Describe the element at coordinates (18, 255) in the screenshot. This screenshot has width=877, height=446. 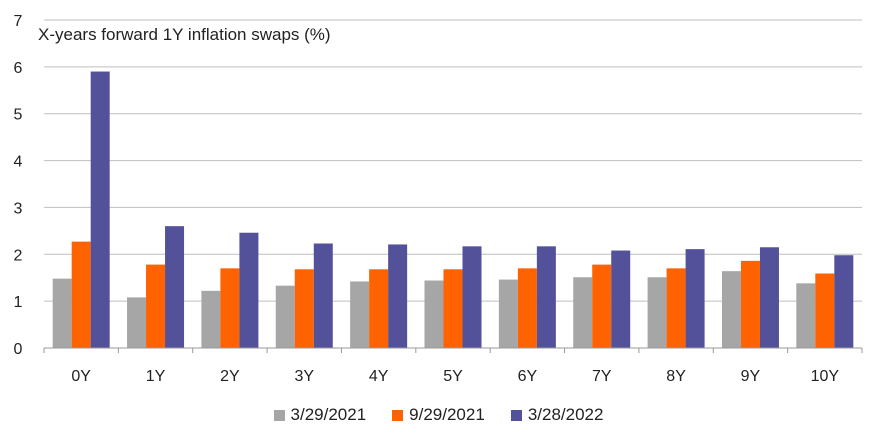
I see `y-tick-label: 2` at that location.